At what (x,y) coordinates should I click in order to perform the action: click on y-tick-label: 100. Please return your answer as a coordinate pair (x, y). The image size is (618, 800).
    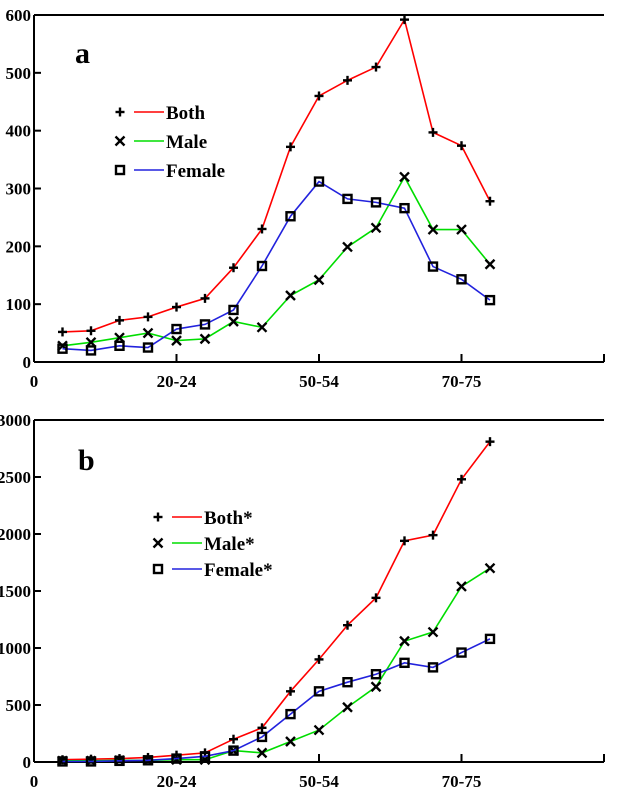
    Looking at the image, I should click on (19, 304).